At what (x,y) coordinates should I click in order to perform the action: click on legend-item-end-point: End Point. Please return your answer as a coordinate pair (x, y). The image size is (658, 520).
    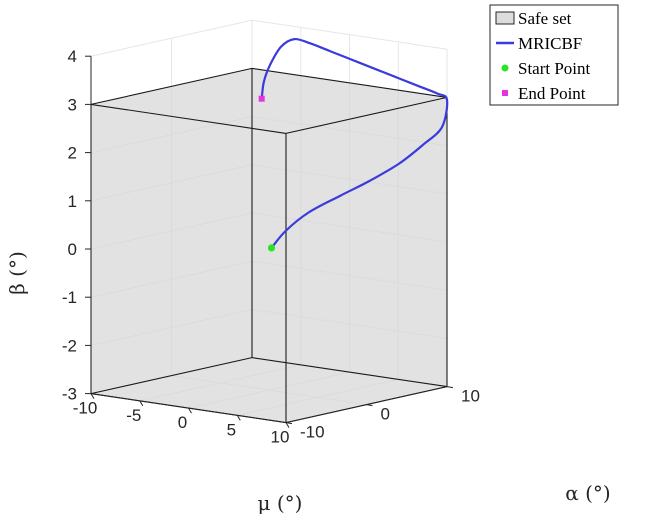
    Looking at the image, I should click on (544, 93).